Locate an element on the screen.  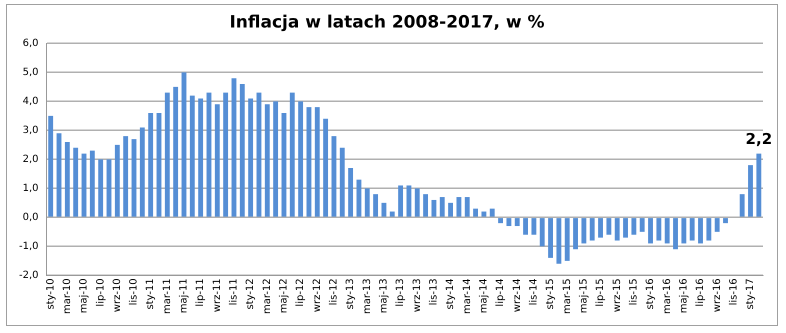
x-tick-label: lis-13 is located at coordinates (434, 292).